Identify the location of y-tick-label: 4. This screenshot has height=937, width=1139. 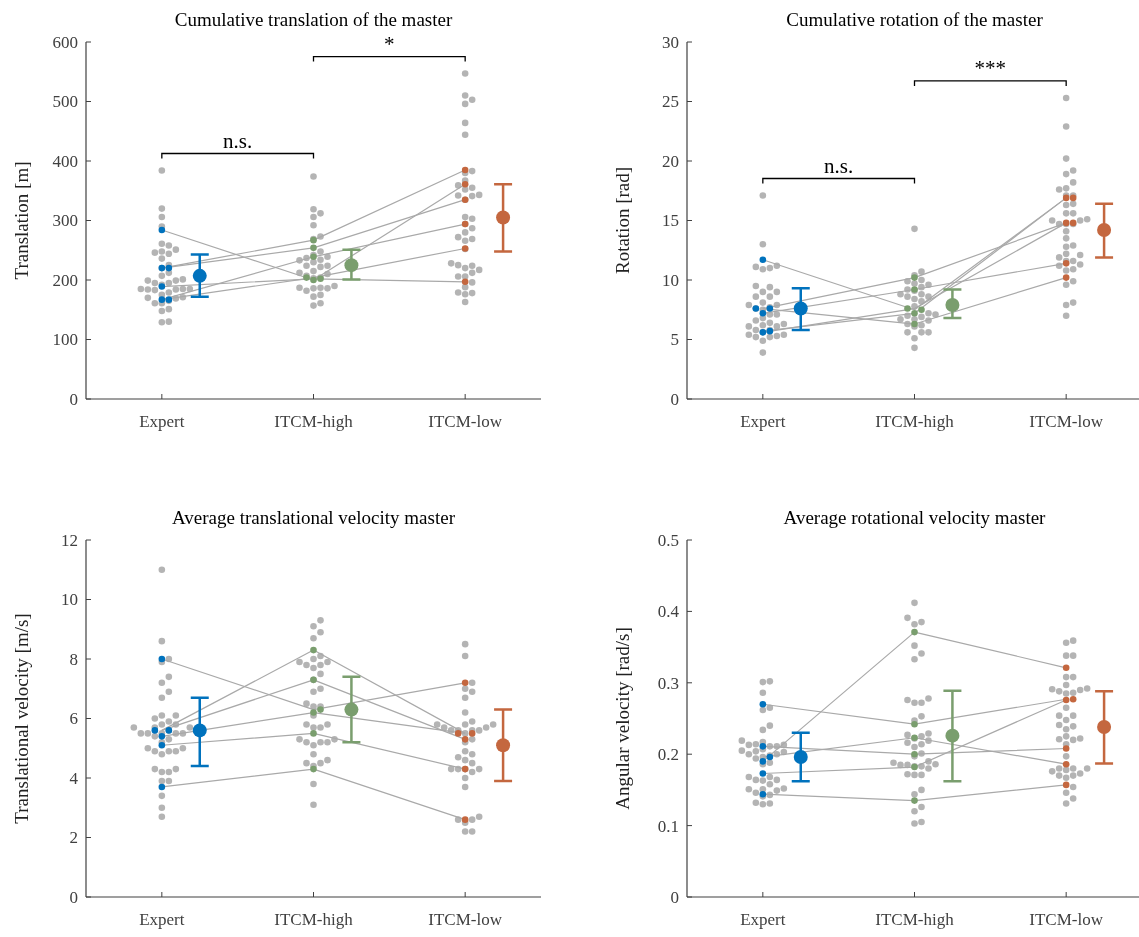
(74, 778).